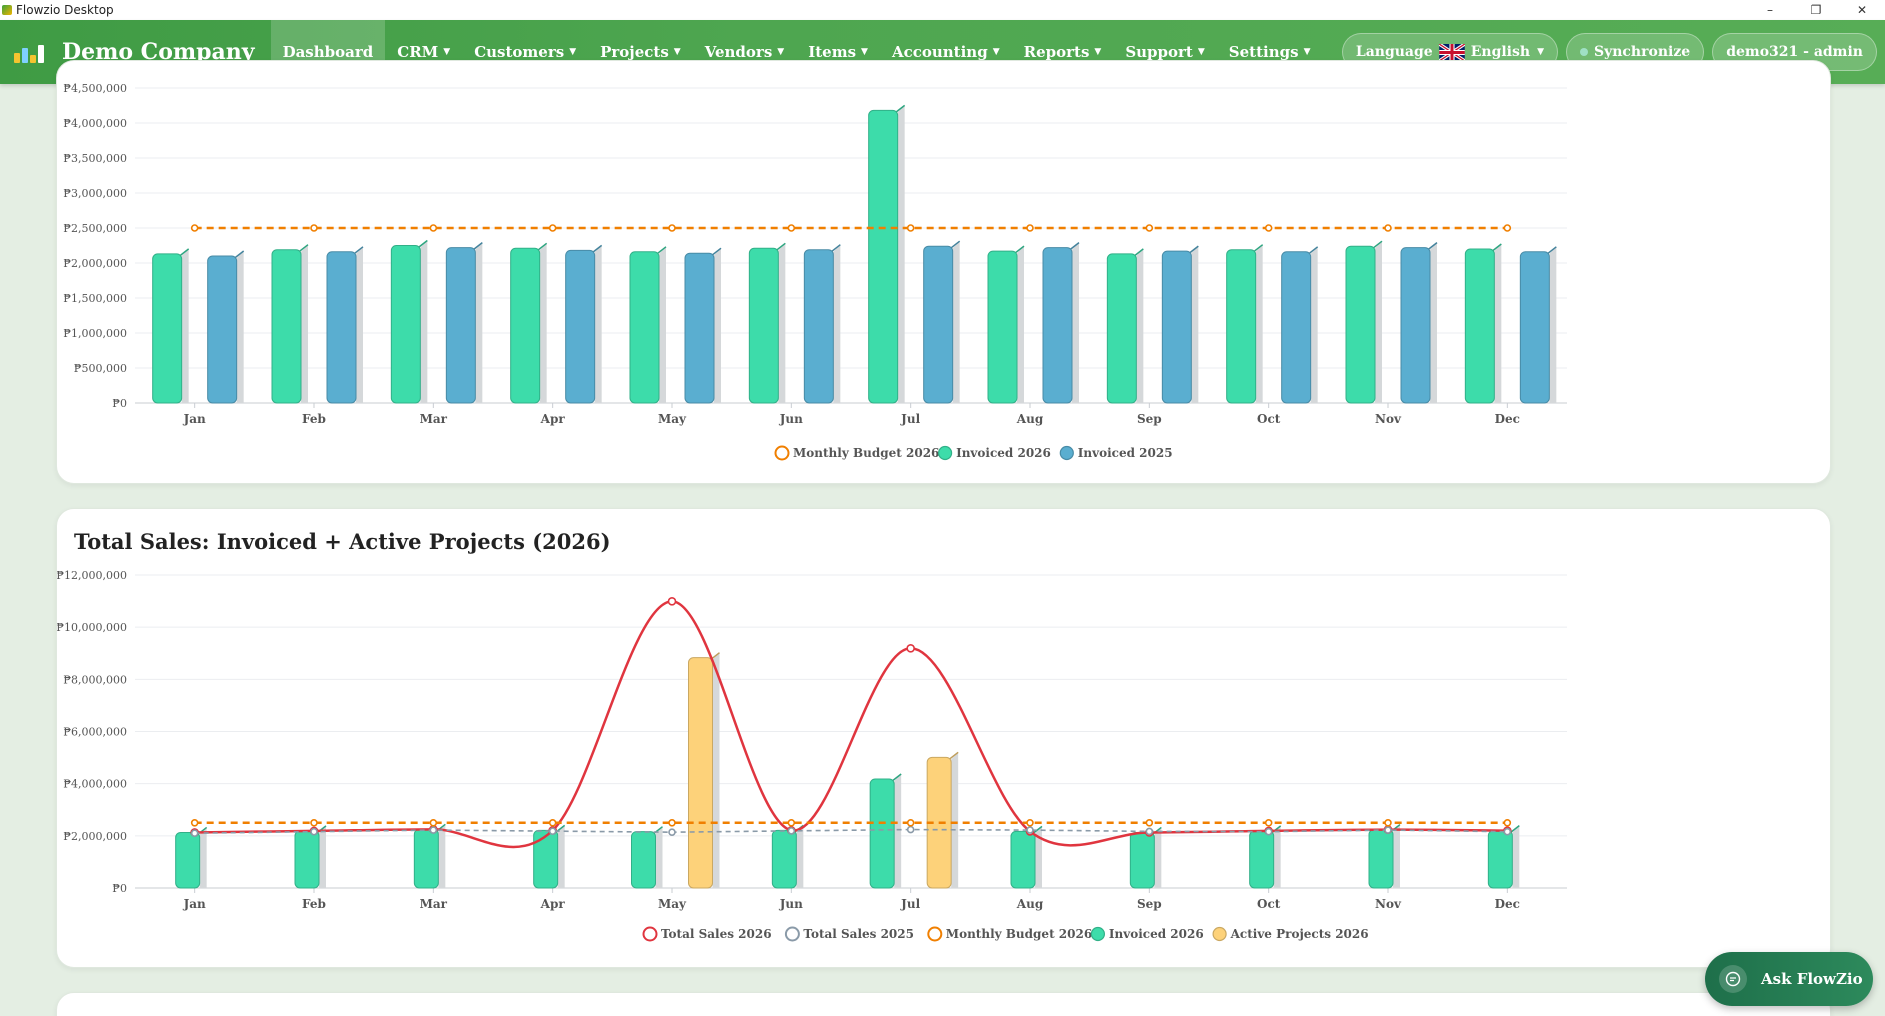  What do you see at coordinates (525, 52) in the screenshot?
I see `nav-item-customers: Customers ▼` at bounding box center [525, 52].